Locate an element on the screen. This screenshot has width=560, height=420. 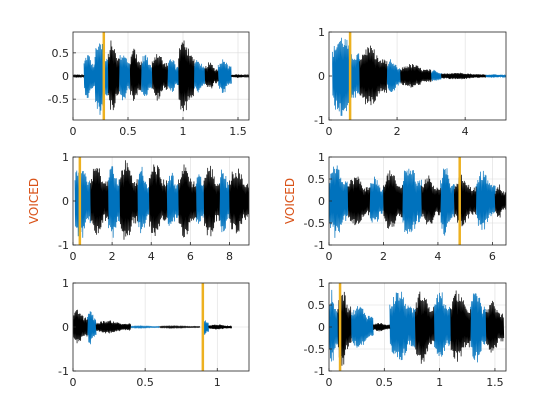
axes-2: 0 2 4-101 is located at coordinates (410, 82).